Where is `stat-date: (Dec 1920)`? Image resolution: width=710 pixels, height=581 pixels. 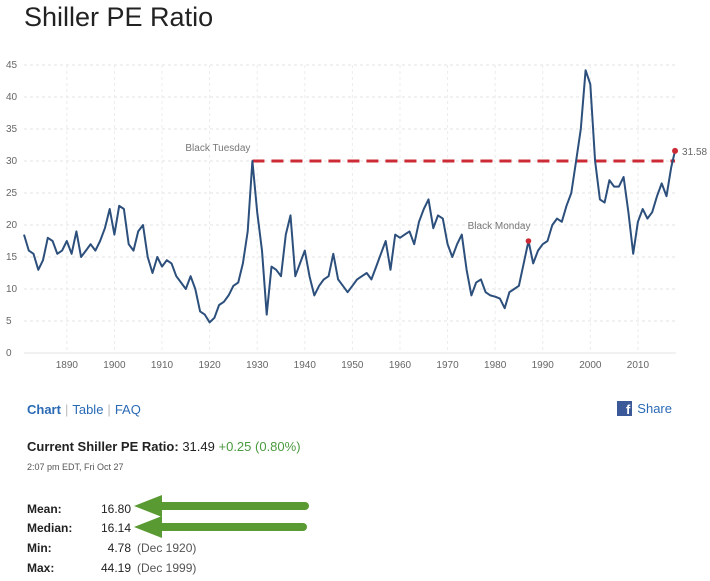
stat-date: (Dec 1920) is located at coordinates (167, 548).